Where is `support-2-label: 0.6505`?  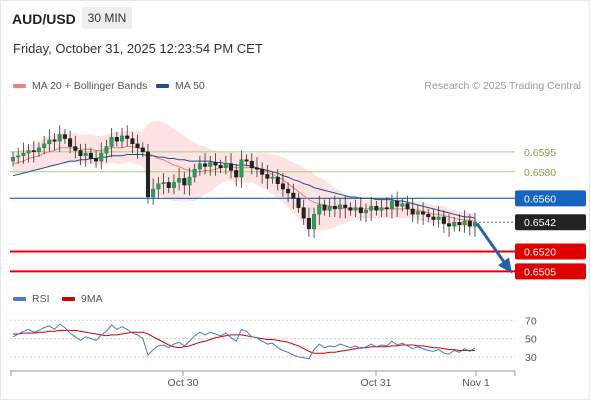 support-2-label: 0.6505 is located at coordinates (540, 272).